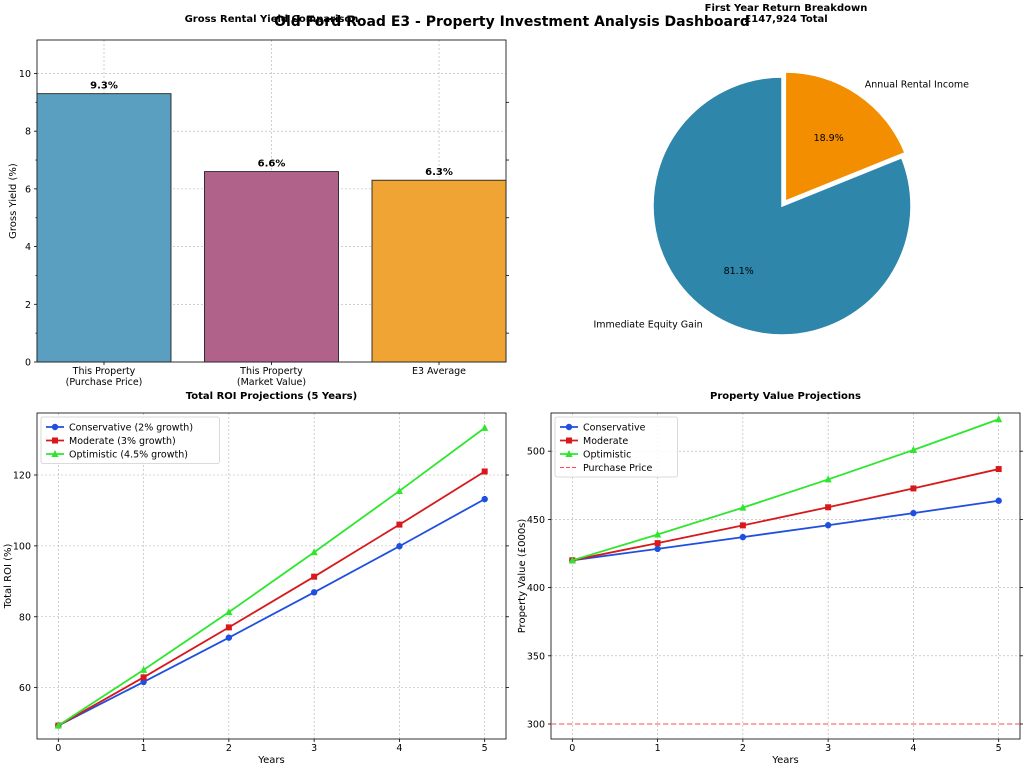  What do you see at coordinates (272, 19) in the screenshot?
I see `yield-chart-title: Gross Rental Yield Comparison` at bounding box center [272, 19].